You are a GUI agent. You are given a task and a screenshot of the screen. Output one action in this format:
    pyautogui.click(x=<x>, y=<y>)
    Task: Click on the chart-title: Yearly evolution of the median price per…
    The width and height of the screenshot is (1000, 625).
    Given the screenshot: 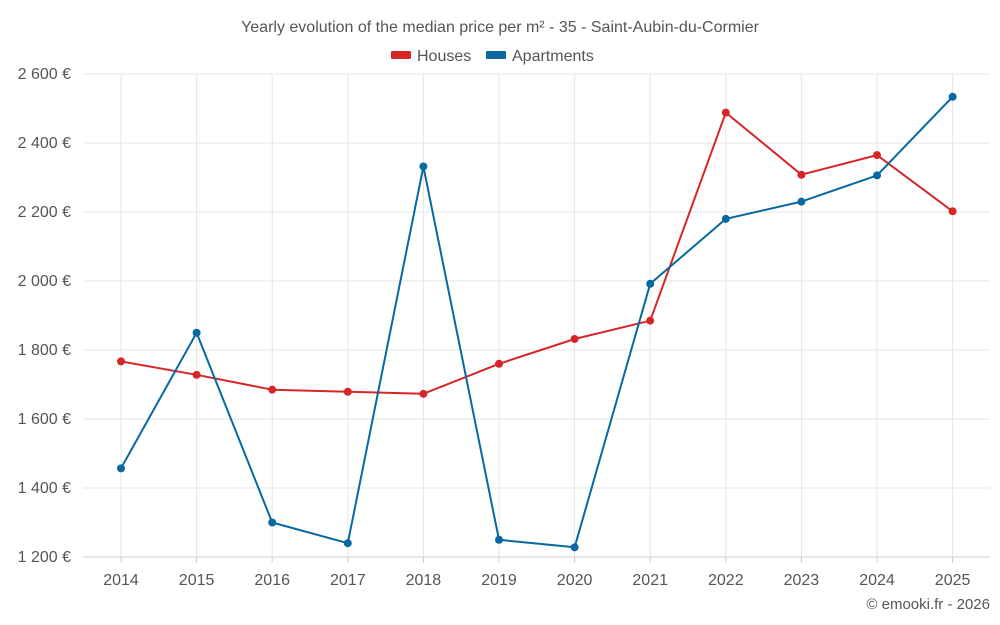 What is the action you would take?
    pyautogui.click(x=500, y=27)
    